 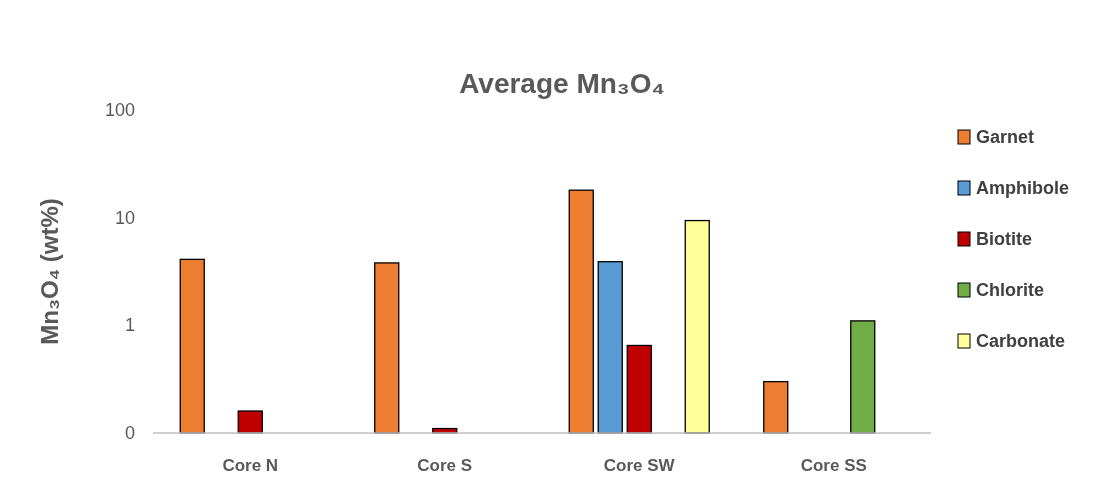 What do you see at coordinates (833, 465) in the screenshot?
I see `x-tick-label: Core SS` at bounding box center [833, 465].